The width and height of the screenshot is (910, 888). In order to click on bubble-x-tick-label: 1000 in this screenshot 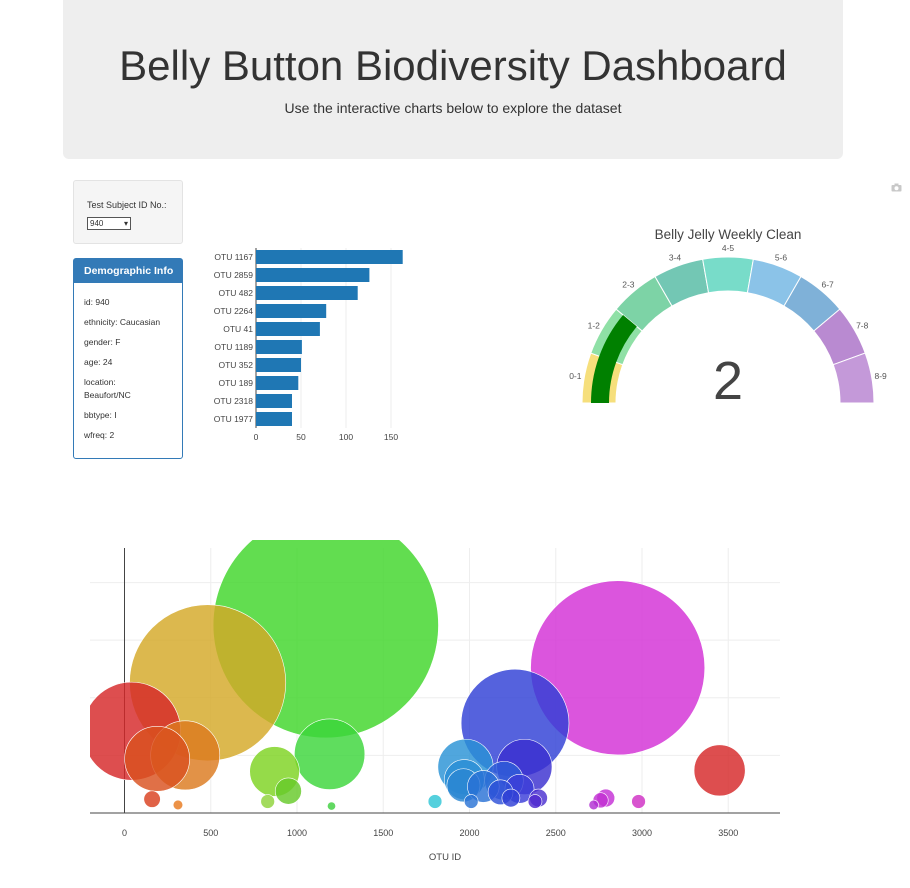, I will do `click(297, 833)`.